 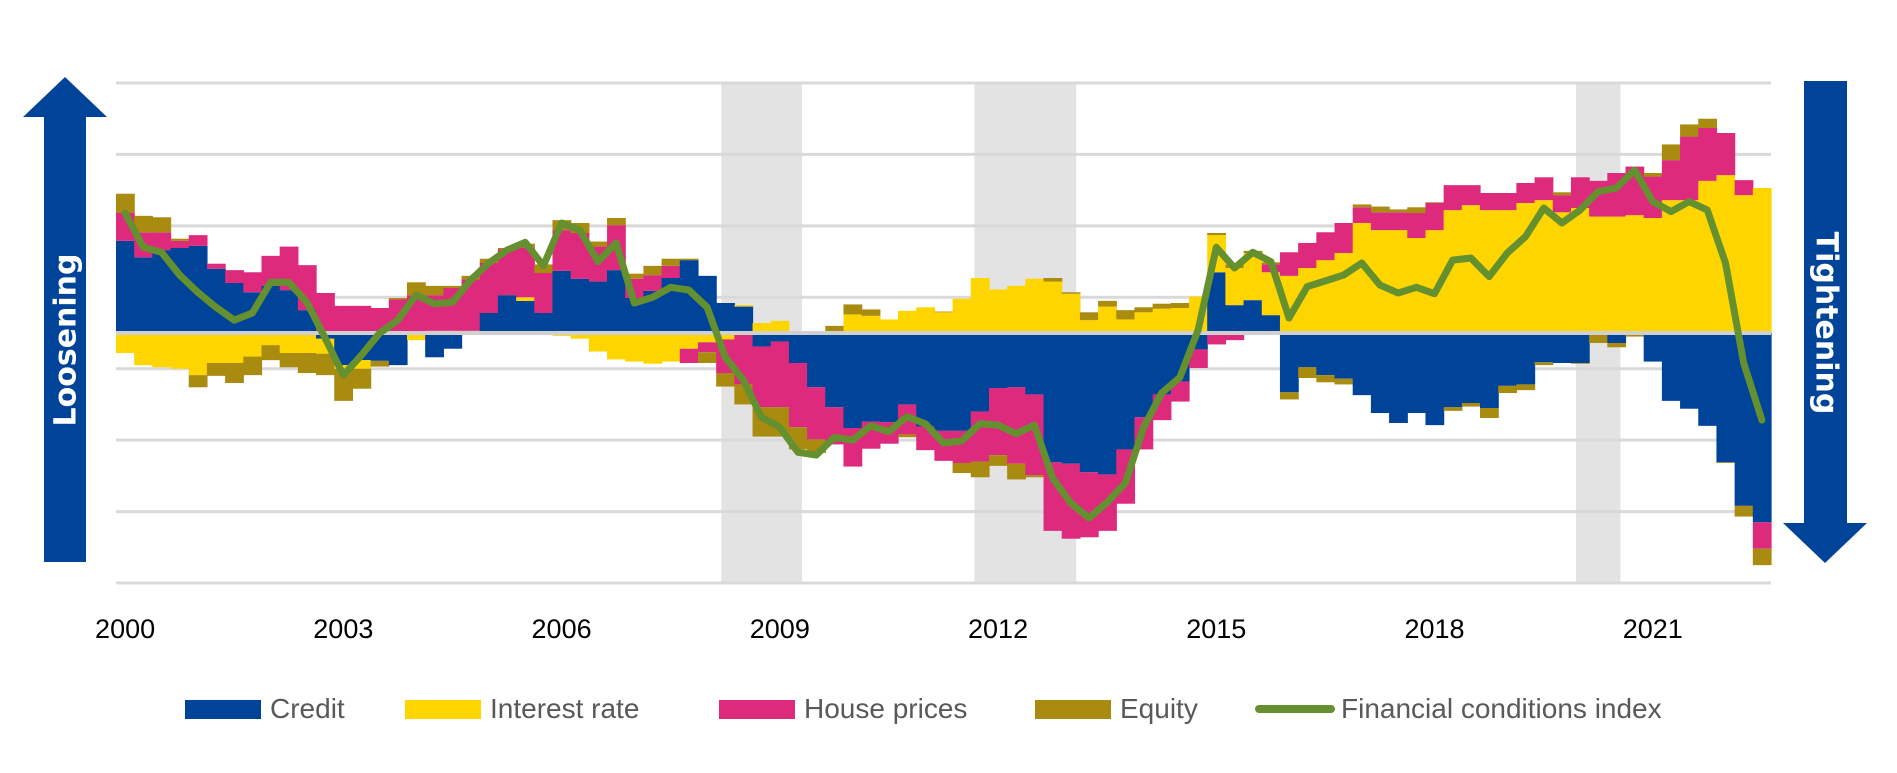 What do you see at coordinates (1116, 709) in the screenshot?
I see `legend-item-equity: Equity` at bounding box center [1116, 709].